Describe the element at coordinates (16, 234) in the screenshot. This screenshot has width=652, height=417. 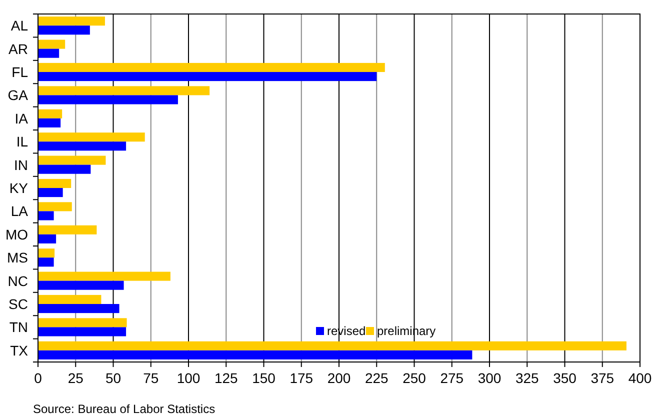
I see `y-tick-label: MO` at that location.